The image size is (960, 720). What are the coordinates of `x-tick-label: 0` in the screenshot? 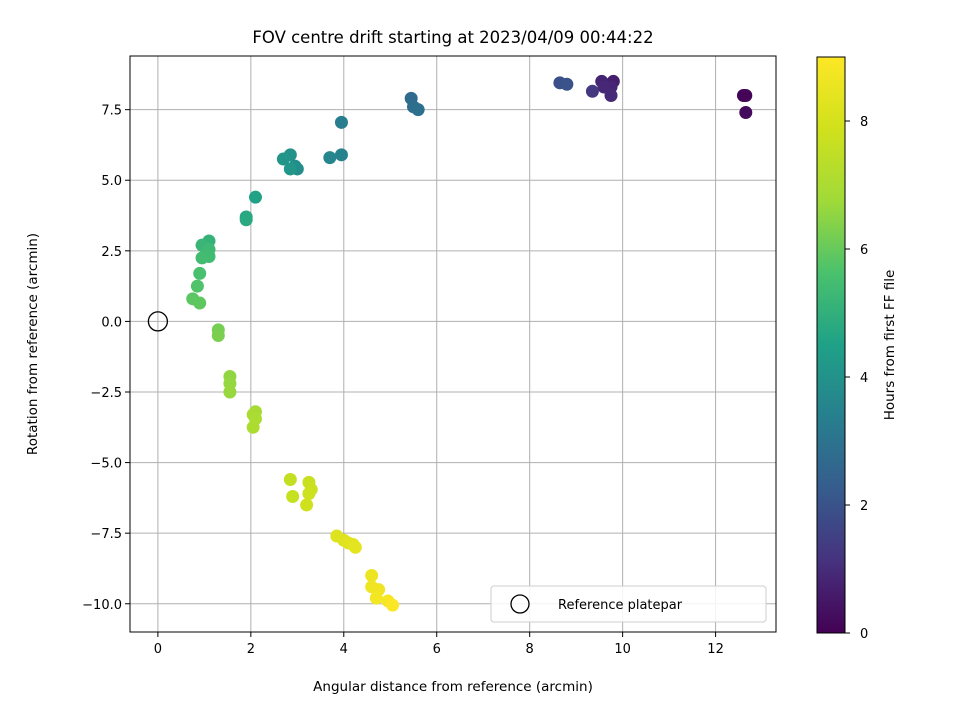 It's located at (158, 649).